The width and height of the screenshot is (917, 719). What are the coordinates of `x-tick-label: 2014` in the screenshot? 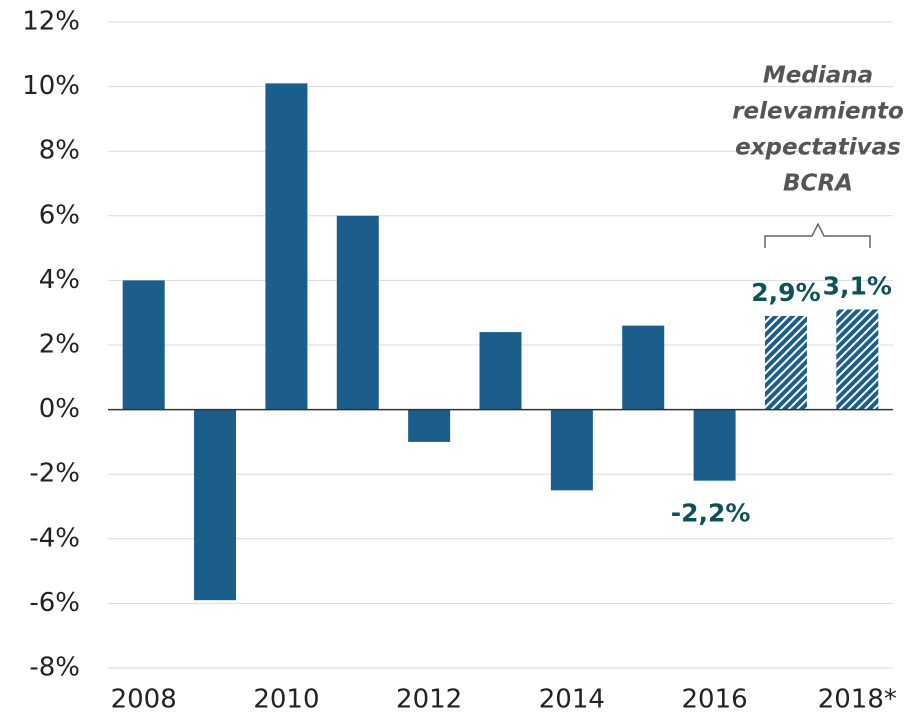 It's located at (572, 700).